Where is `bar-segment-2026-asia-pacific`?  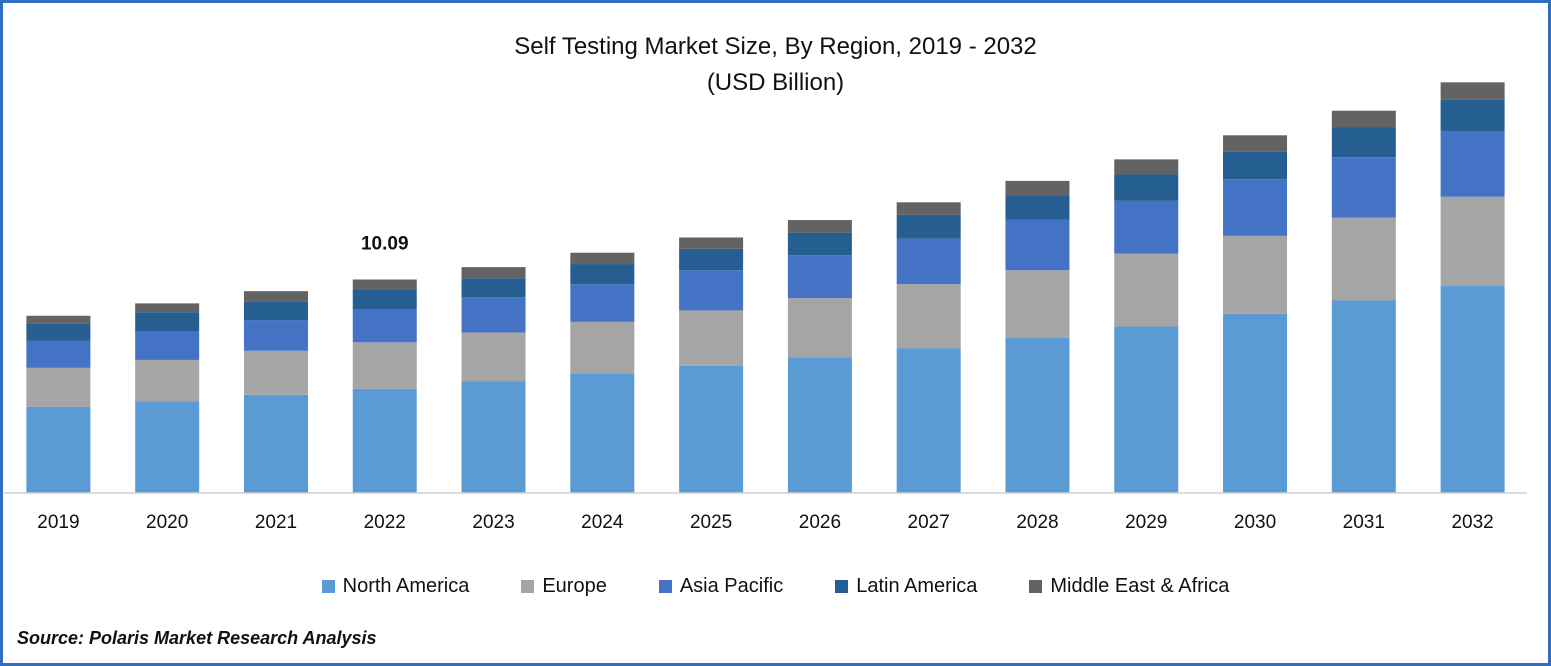
bar-segment-2026-asia-pacific is located at coordinates (819, 276).